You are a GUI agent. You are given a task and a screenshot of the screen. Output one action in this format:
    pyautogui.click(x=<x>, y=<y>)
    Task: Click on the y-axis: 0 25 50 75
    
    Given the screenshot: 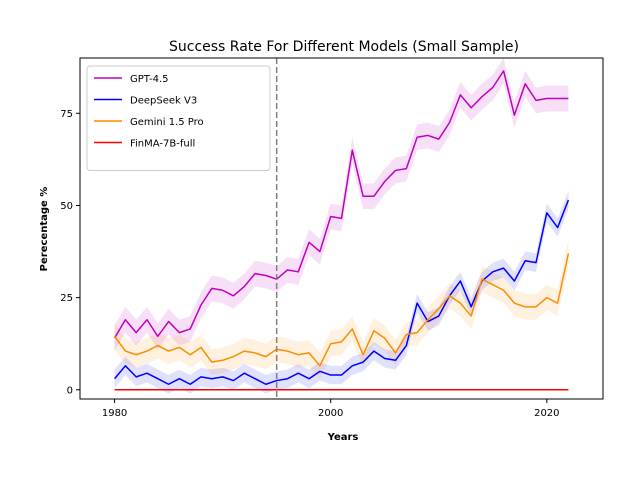 What is the action you would take?
    pyautogui.click(x=70, y=252)
    